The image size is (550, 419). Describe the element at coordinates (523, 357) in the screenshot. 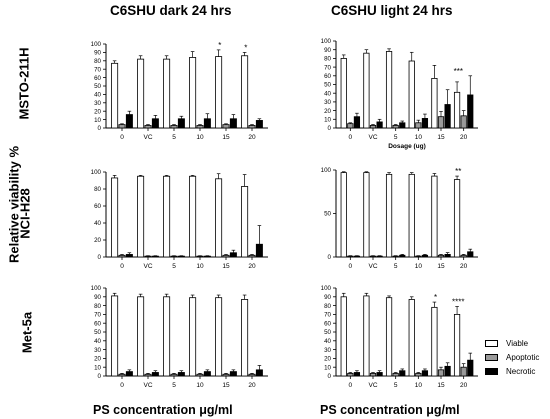

I see `legend-label-apoptotic: Apoptotic` at that location.